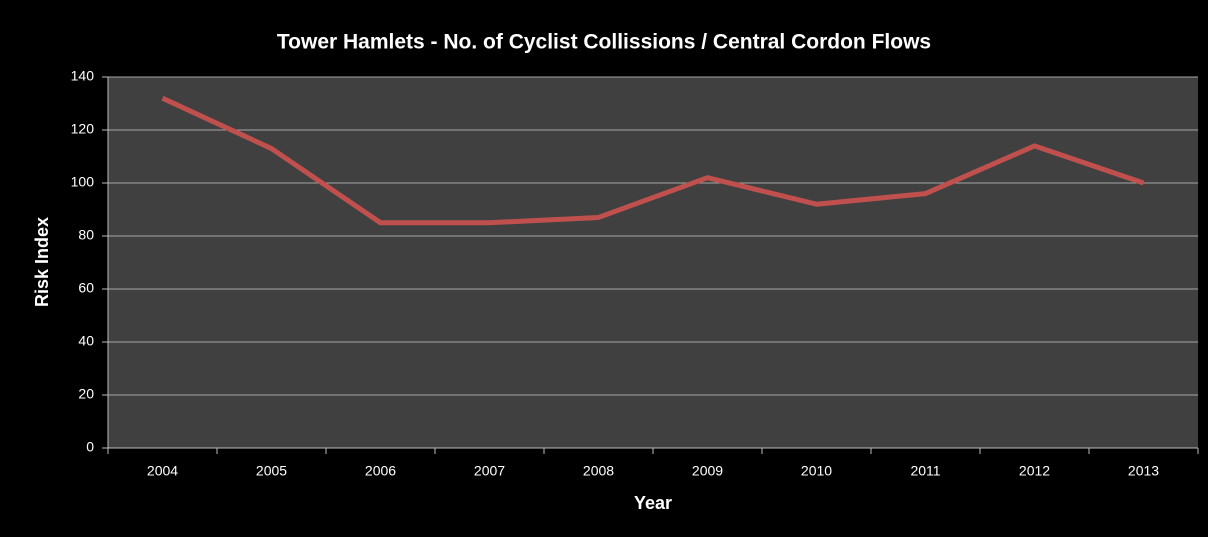  What do you see at coordinates (86, 394) in the screenshot?
I see `y-tick-label: 20` at bounding box center [86, 394].